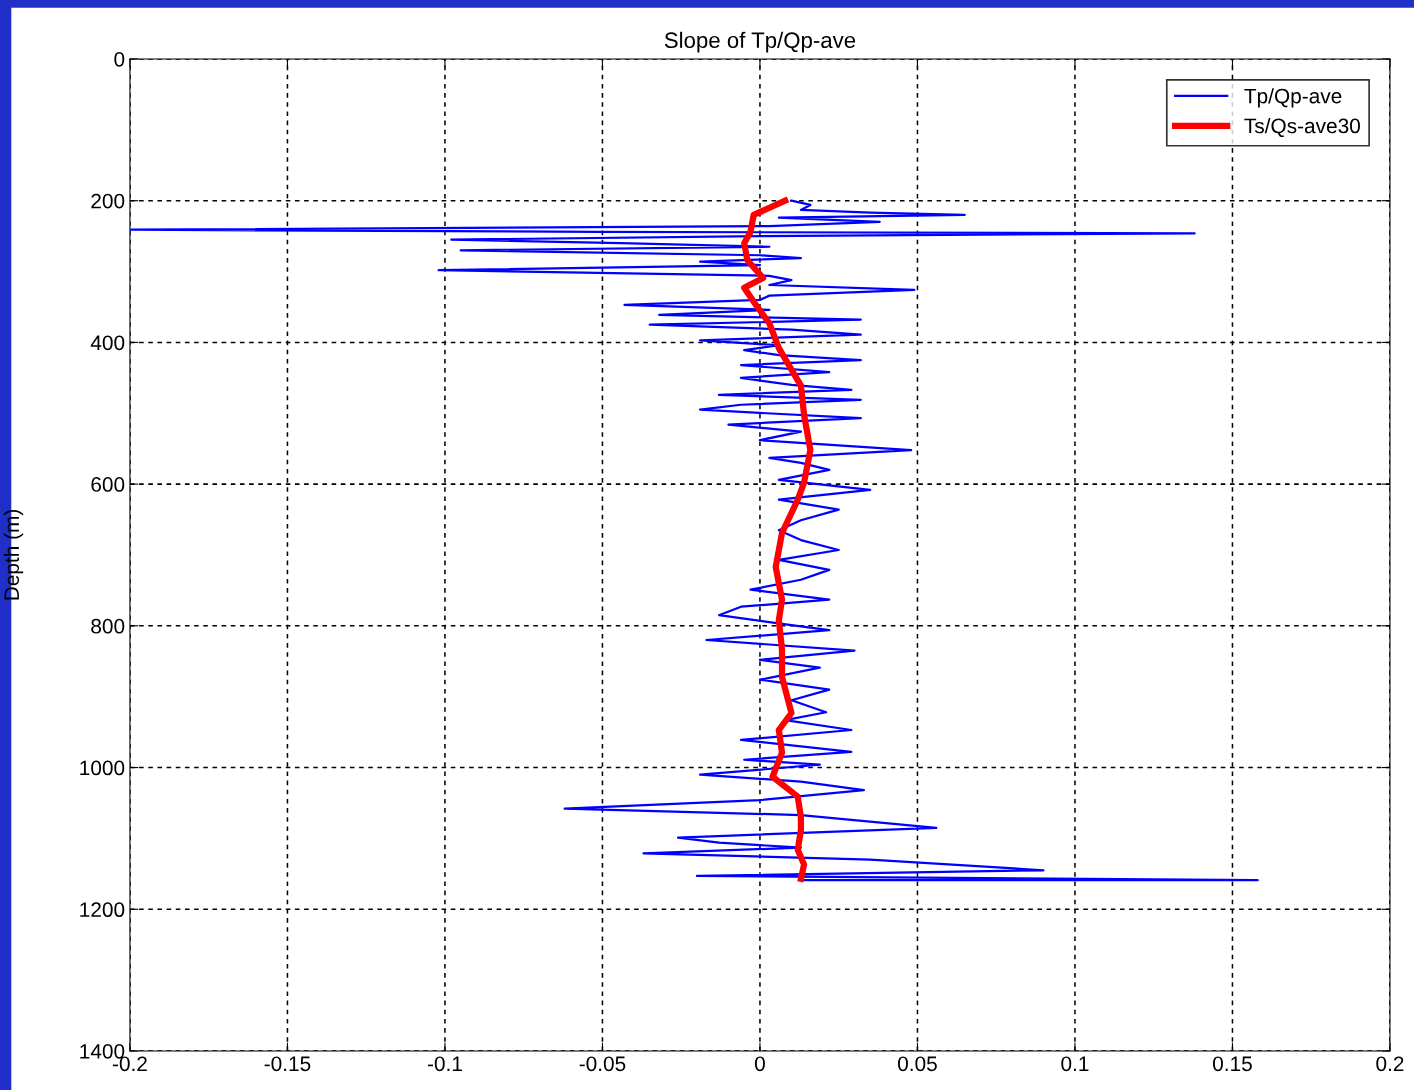 This screenshot has width=1414, height=1090. What do you see at coordinates (1390, 1064) in the screenshot?
I see `x-tick-label: 0.2` at bounding box center [1390, 1064].